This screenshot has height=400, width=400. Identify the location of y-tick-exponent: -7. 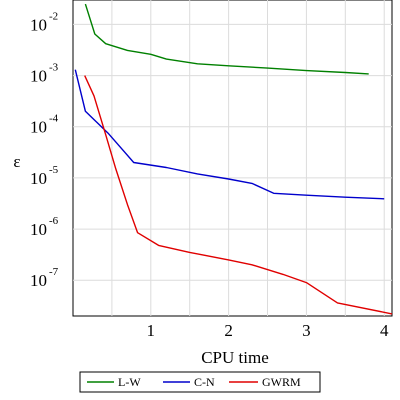
(54, 272).